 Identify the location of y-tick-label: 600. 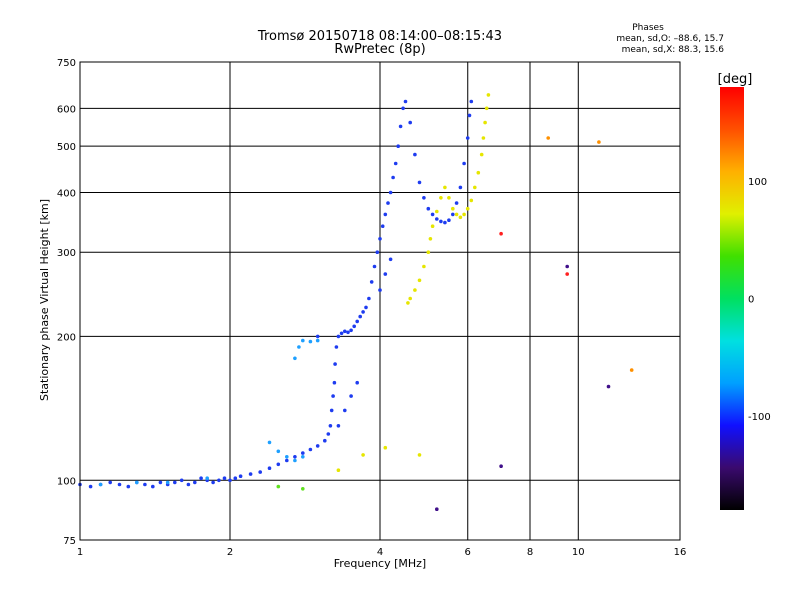
(66, 109).